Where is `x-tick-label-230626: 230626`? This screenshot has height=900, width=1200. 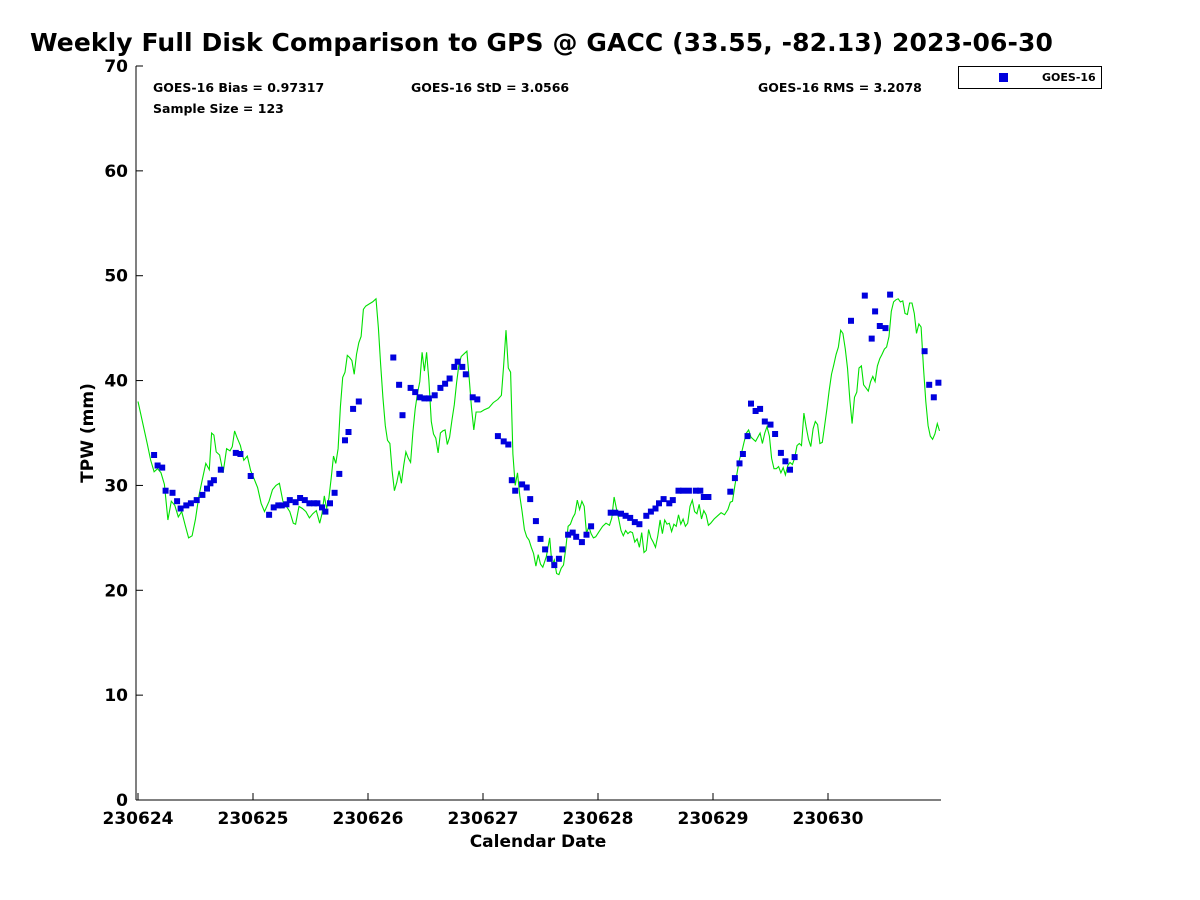
x-tick-label-230626: 230626 is located at coordinates (368, 819).